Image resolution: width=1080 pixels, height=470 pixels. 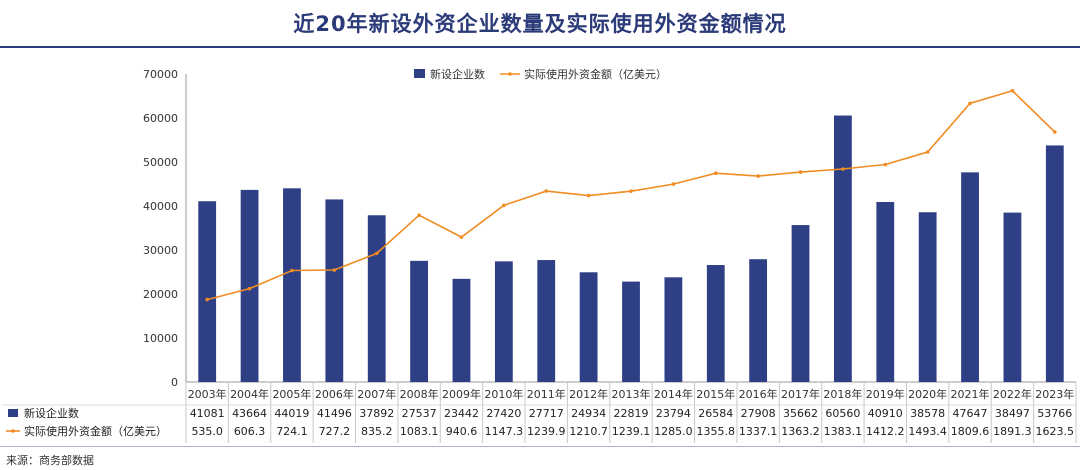 What do you see at coordinates (50, 460) in the screenshot?
I see `source-note: 来源：商务部数据` at bounding box center [50, 460].